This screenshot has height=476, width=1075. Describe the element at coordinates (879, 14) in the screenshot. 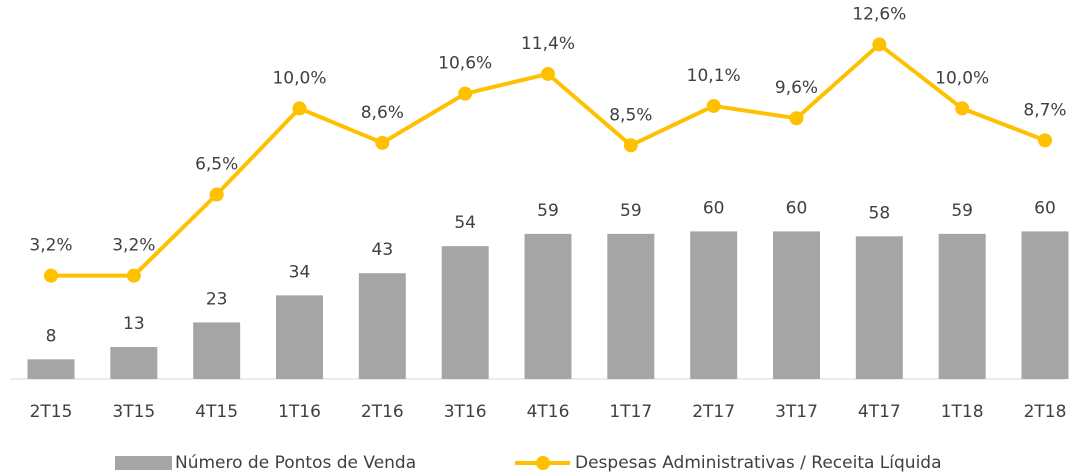

I see `line-label: 12,6%` at that location.